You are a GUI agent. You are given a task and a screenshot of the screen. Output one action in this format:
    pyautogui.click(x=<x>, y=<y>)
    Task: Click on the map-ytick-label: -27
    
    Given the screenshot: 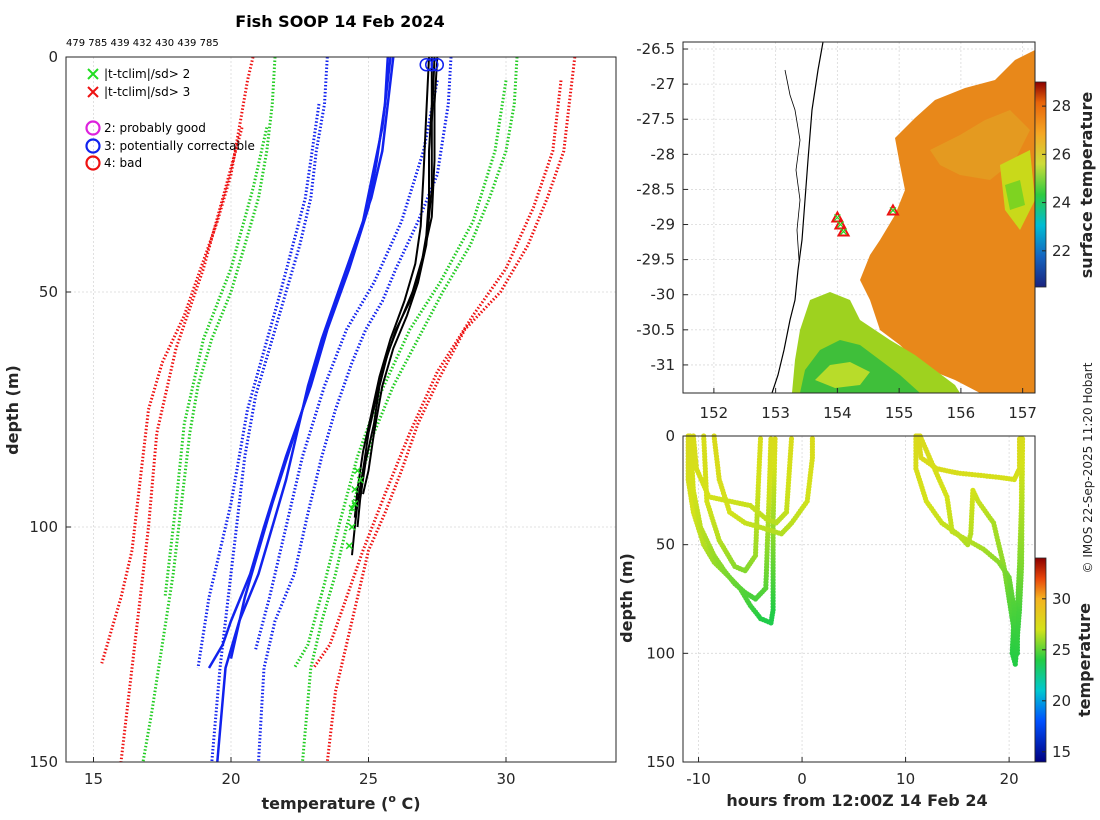 What is the action you would take?
    pyautogui.click(x=663, y=84)
    